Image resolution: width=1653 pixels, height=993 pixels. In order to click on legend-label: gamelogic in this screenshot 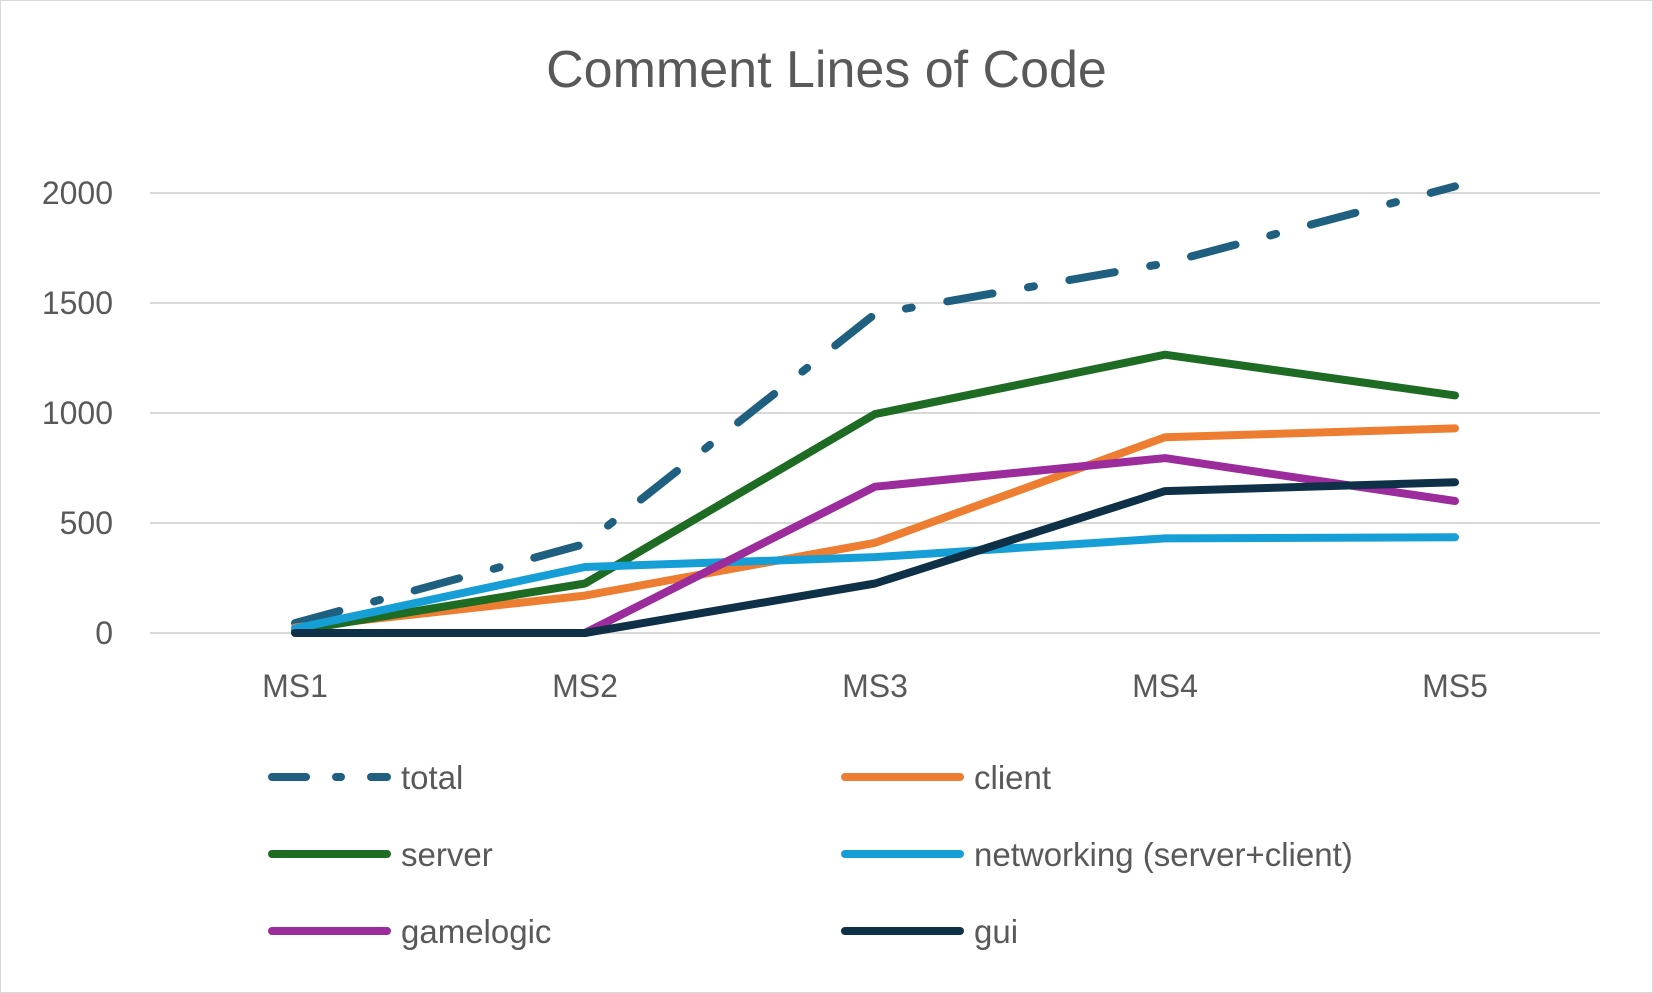, I will do `click(476, 931)`.